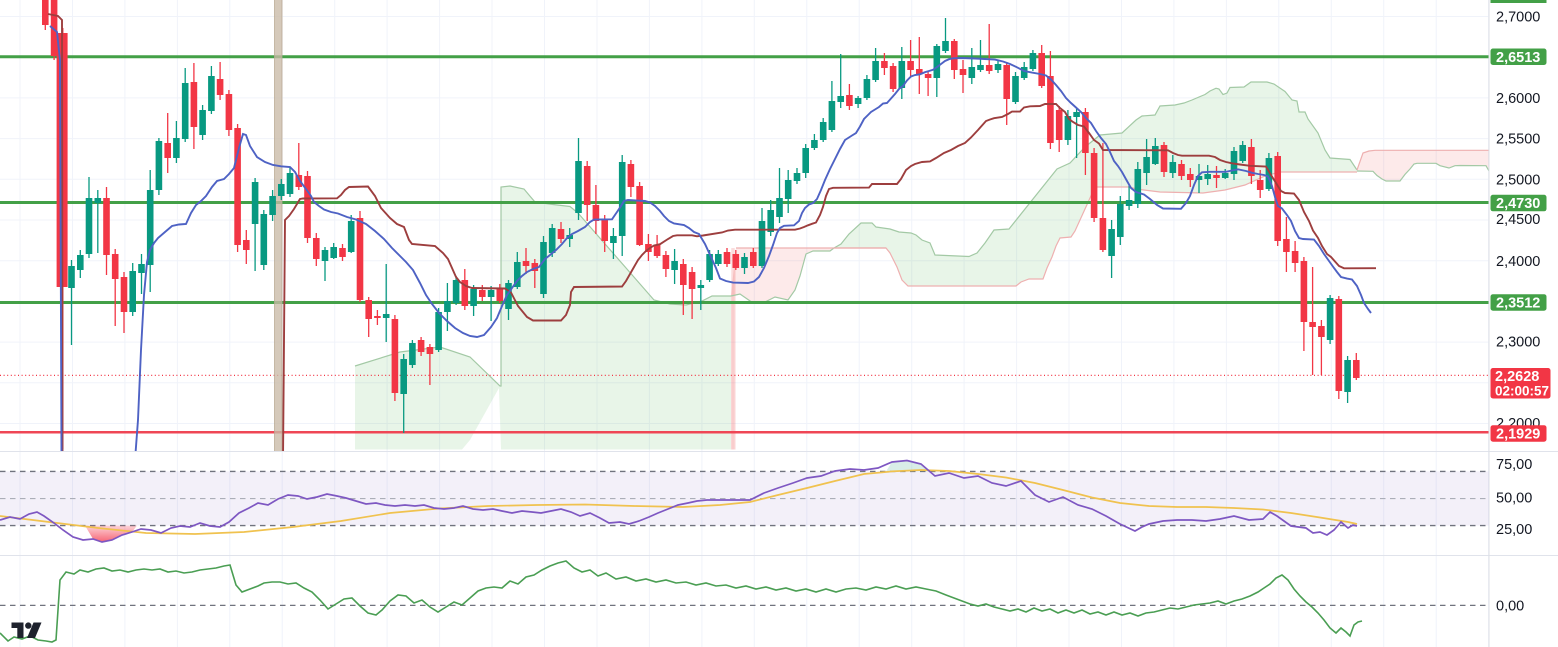 The width and height of the screenshot is (1558, 647). I want to click on svg-text: 75,00, so click(1514, 465).